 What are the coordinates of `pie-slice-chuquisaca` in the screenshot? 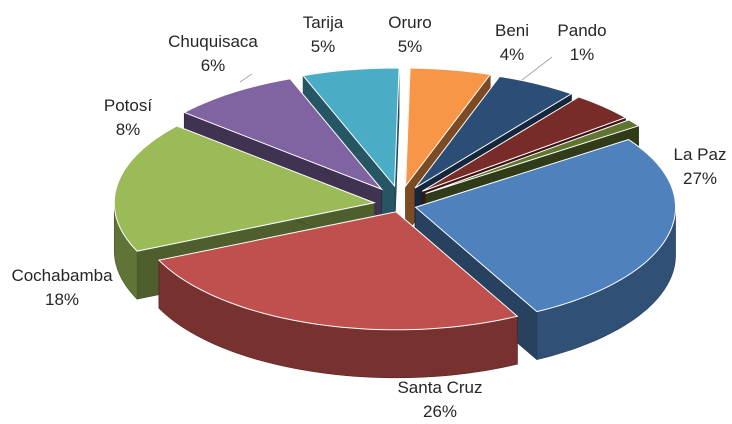 It's located at (351, 127).